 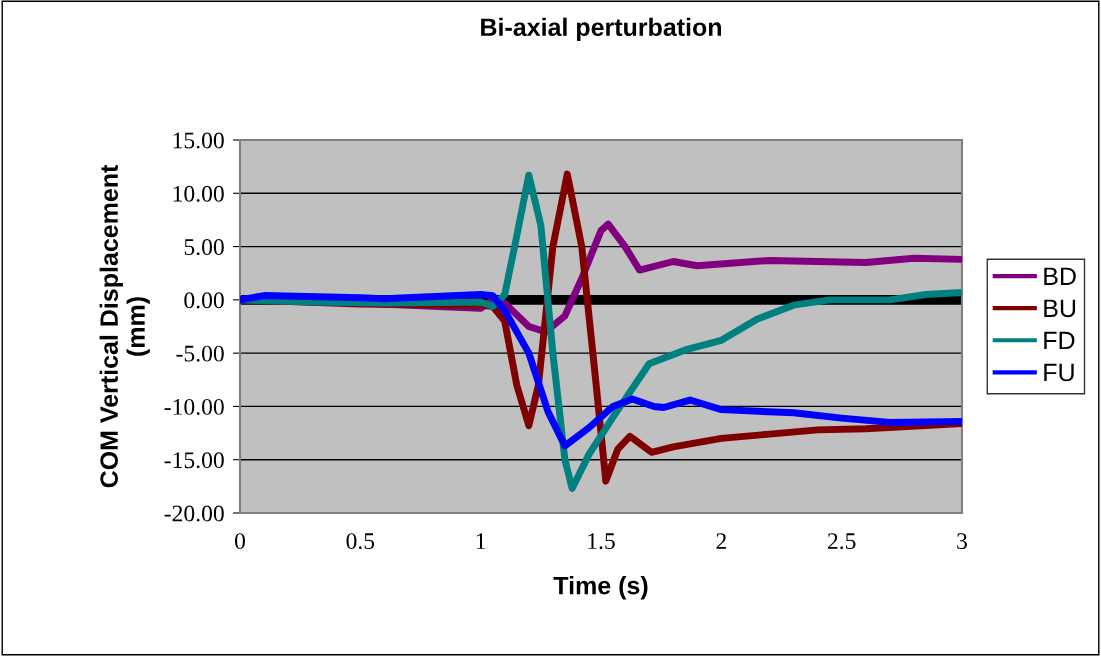 What do you see at coordinates (962, 541) in the screenshot?
I see `x-tick-label: 3` at bounding box center [962, 541].